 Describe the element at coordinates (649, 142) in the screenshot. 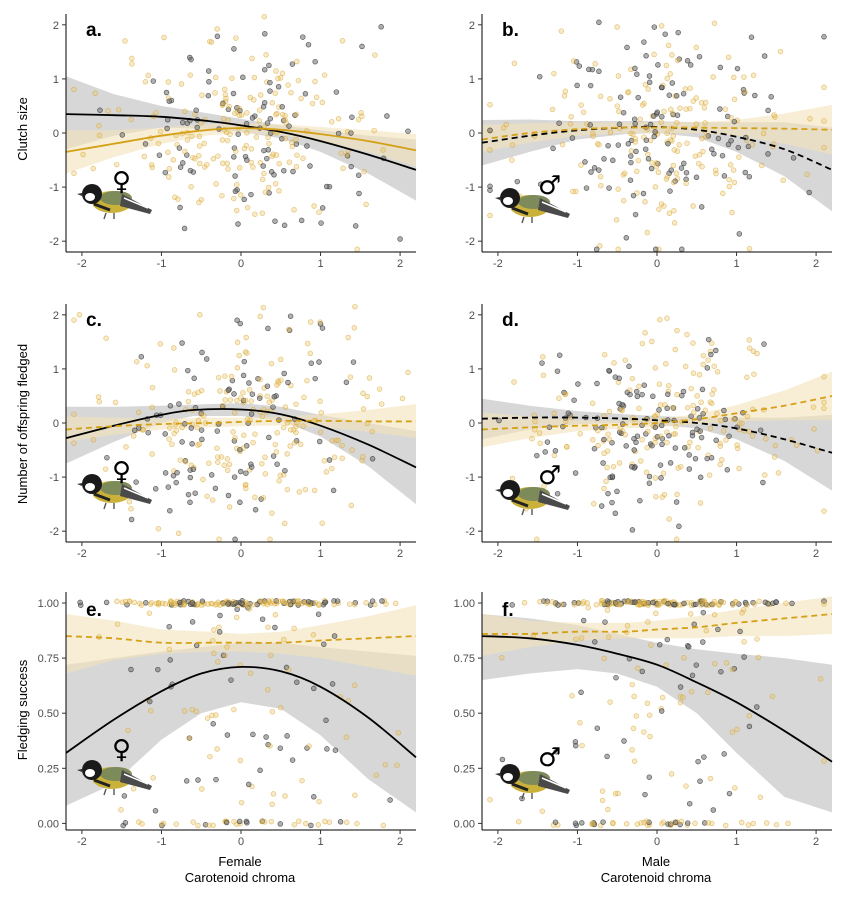

I see `panel-b: -2 -1 0 1 2 -2 -1 0 1 2 b. ♂` at that location.